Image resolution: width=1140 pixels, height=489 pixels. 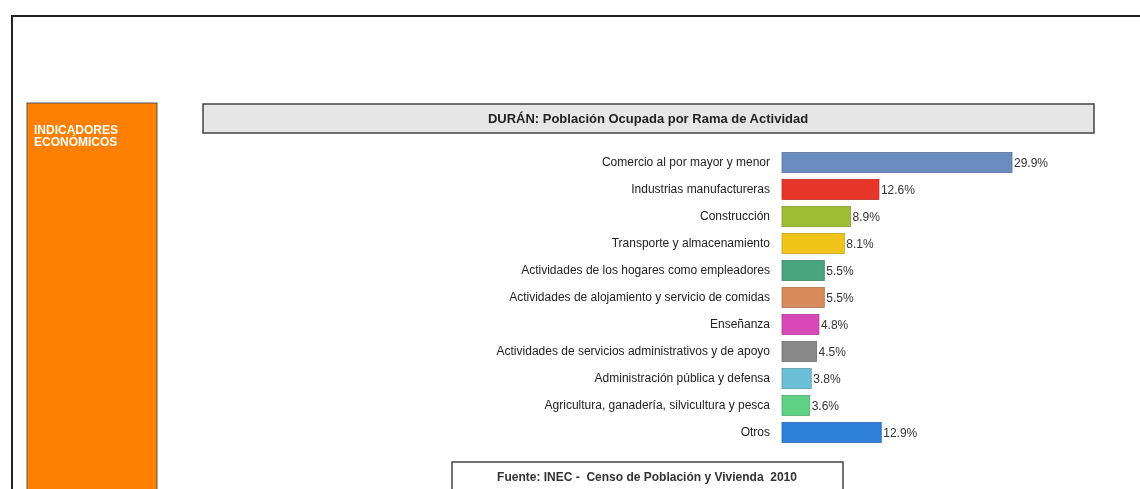 I want to click on data-label: 12.6%, so click(x=898, y=189).